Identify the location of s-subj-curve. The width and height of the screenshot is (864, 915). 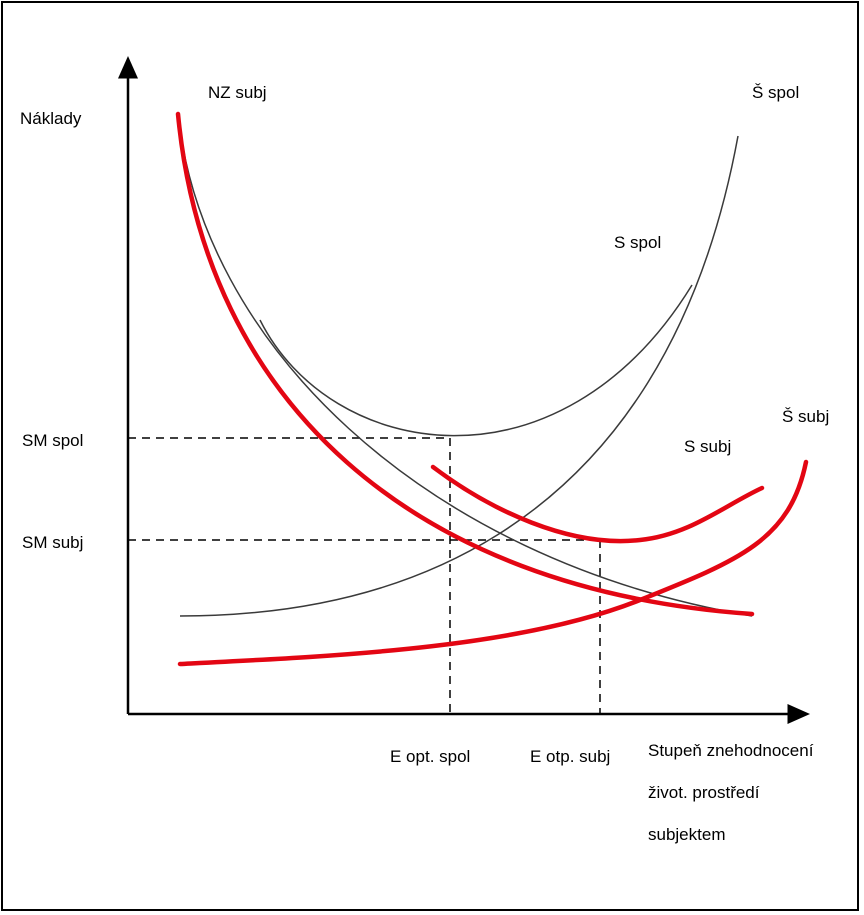
(597, 504).